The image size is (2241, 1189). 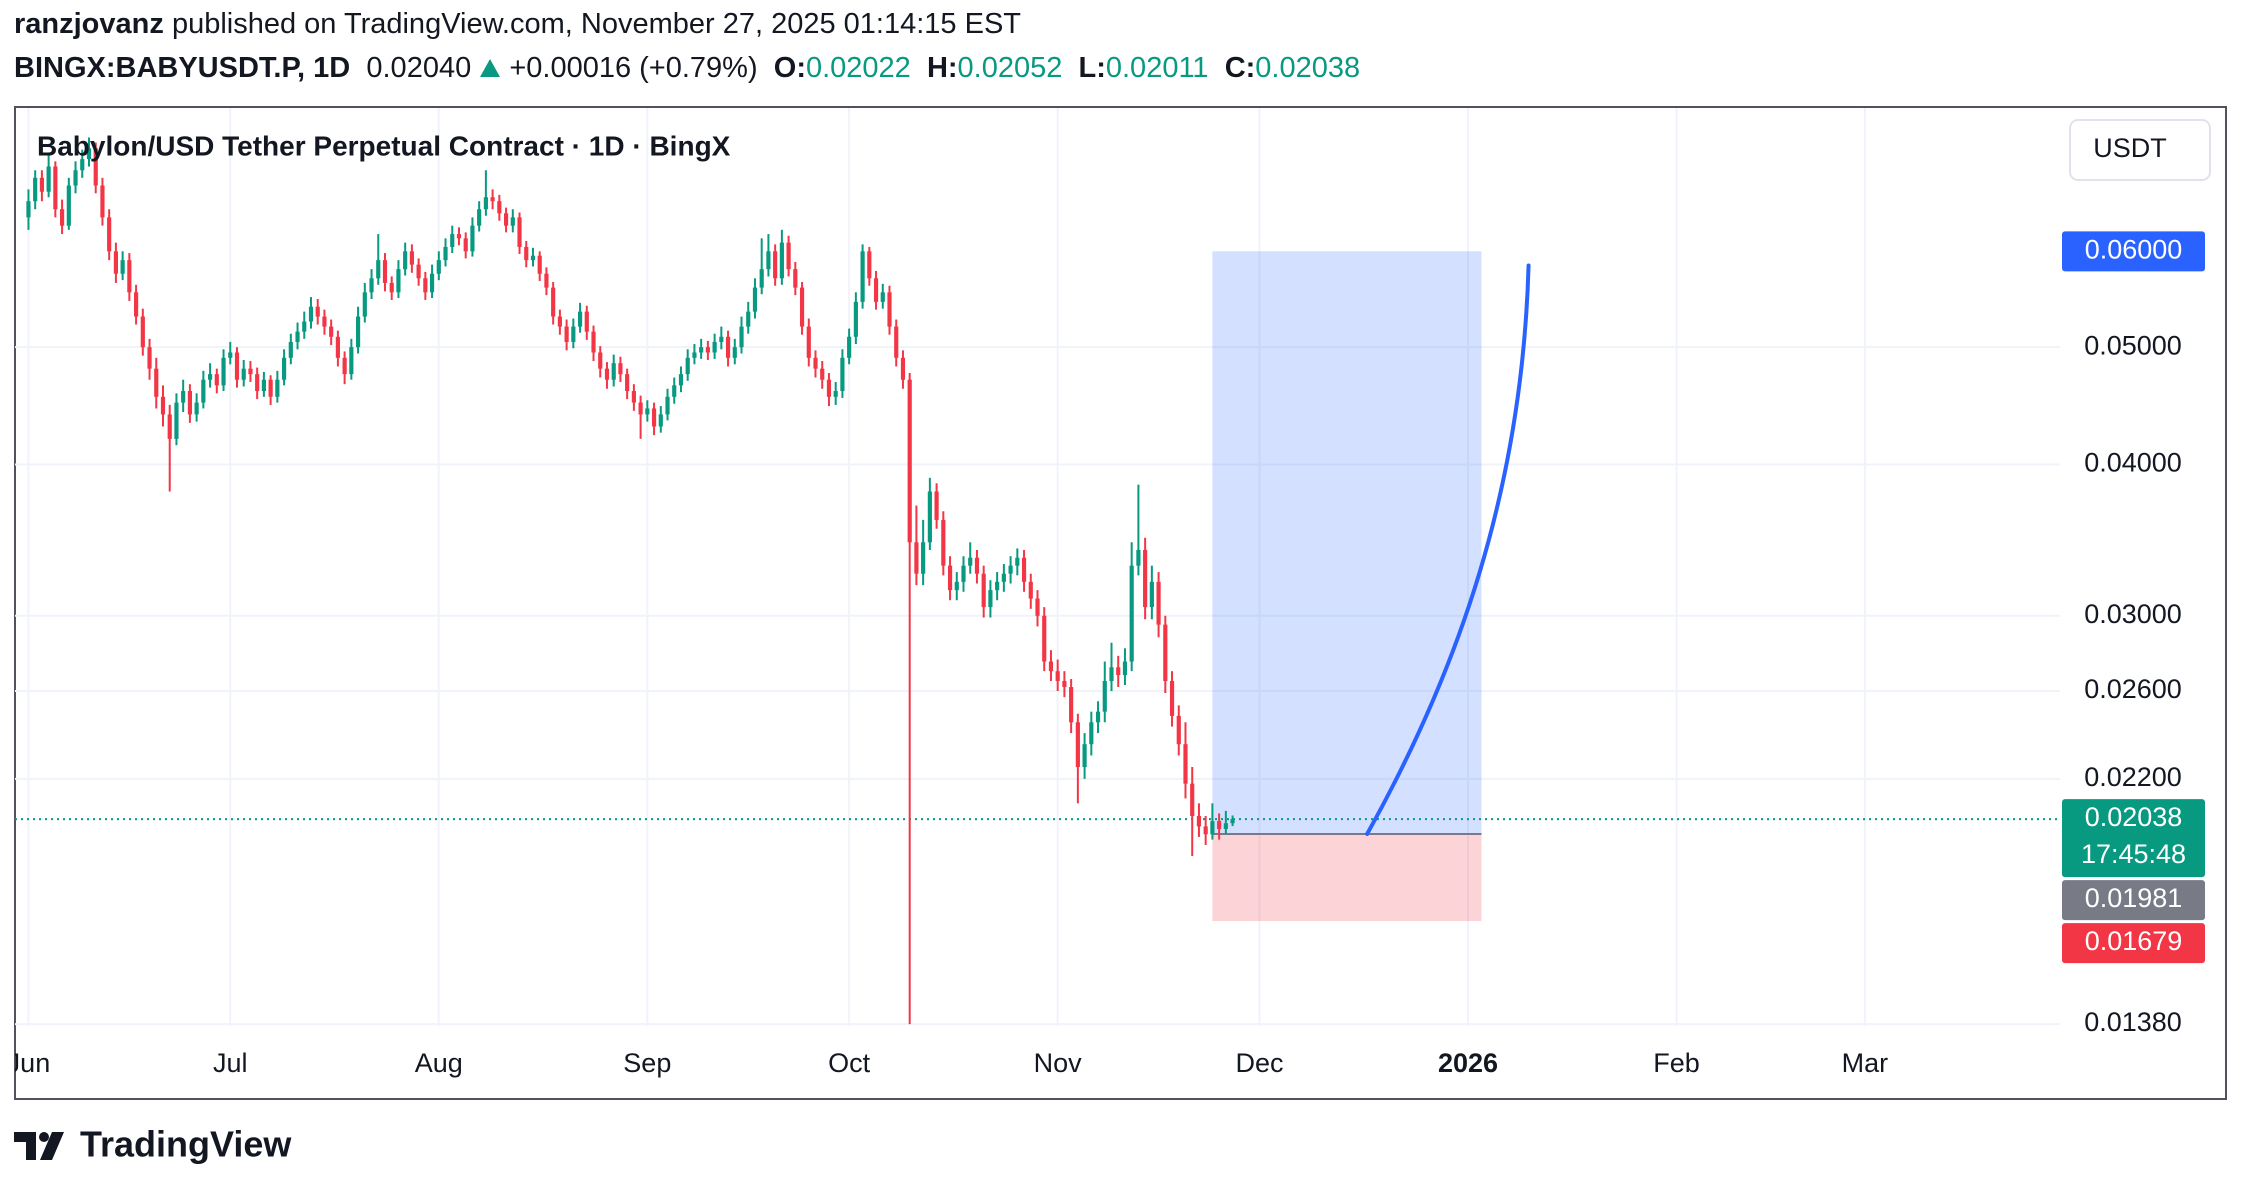 I want to click on y-tick-label: 0.01380, so click(x=2133, y=1022).